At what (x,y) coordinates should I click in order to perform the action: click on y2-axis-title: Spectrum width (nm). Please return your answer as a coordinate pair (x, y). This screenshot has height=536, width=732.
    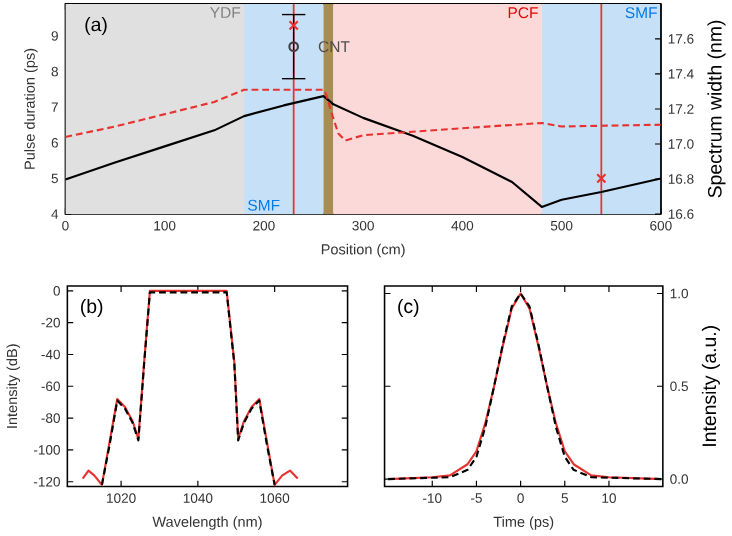
    Looking at the image, I should click on (716, 109).